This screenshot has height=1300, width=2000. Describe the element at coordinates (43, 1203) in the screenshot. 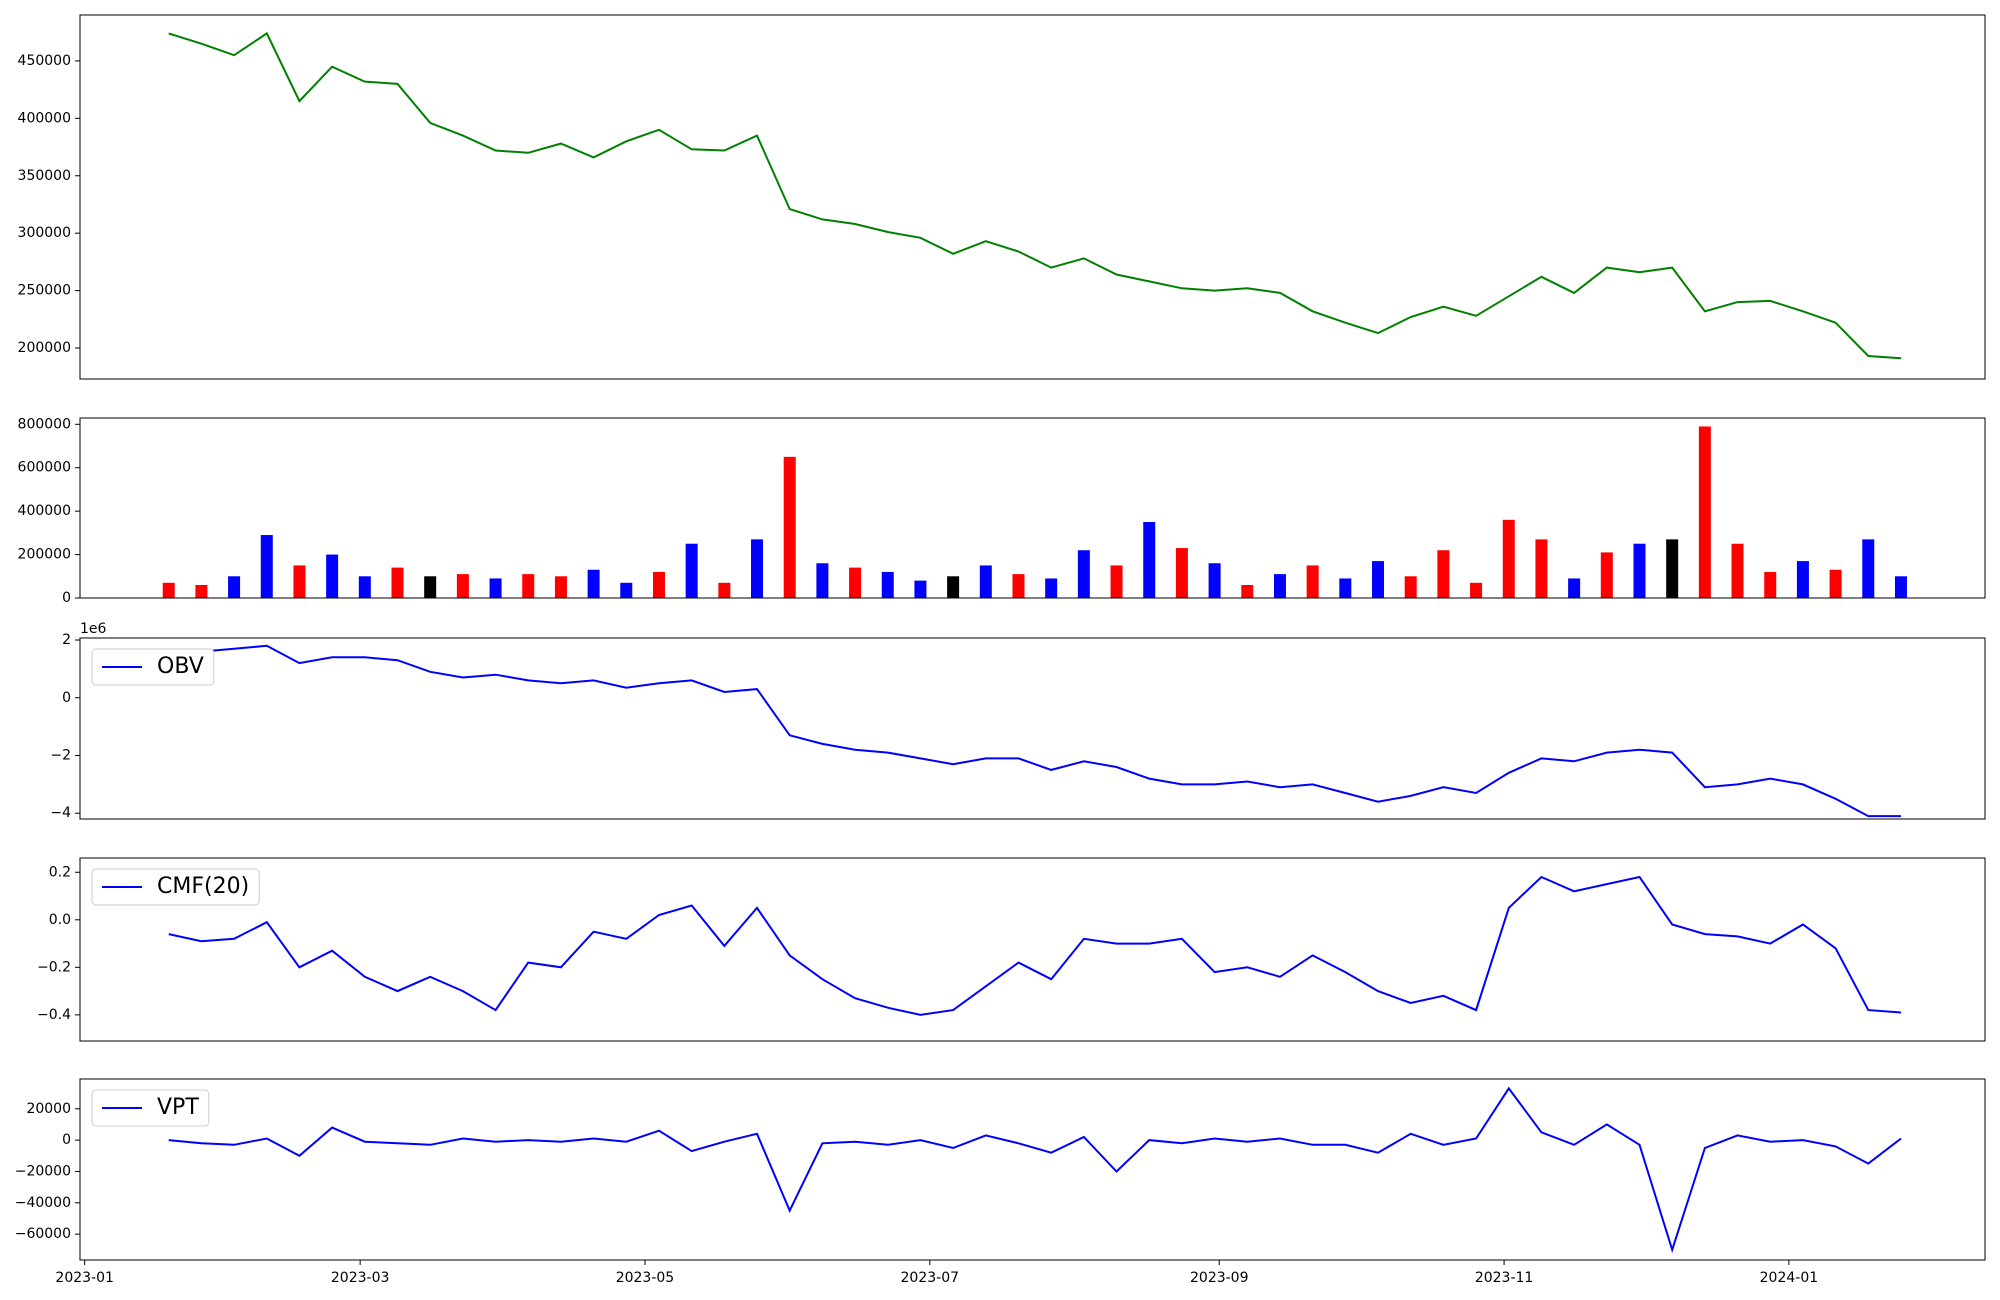

I see `y-tick-label: −40000` at that location.